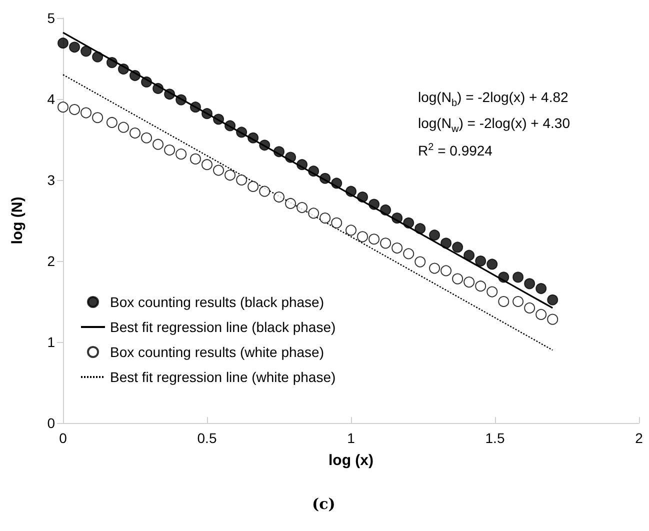  I want to click on legend-label: Box counting results (white phase), so click(217, 352).